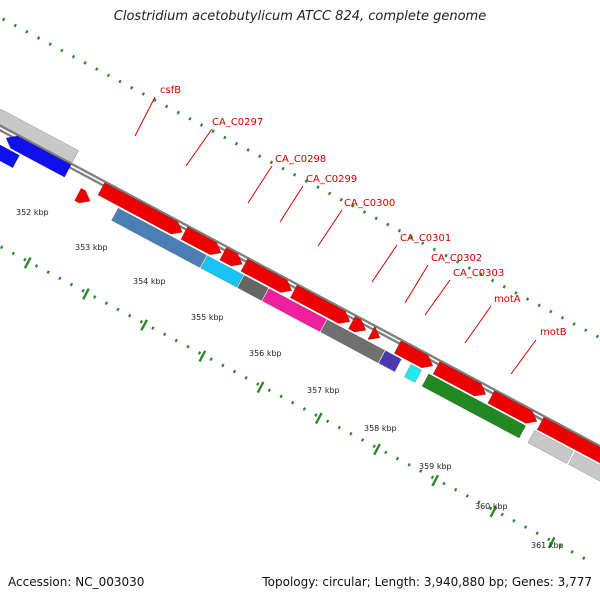  Describe the element at coordinates (323, 390) in the screenshot. I see `kbp-label: 357 kbp` at that location.